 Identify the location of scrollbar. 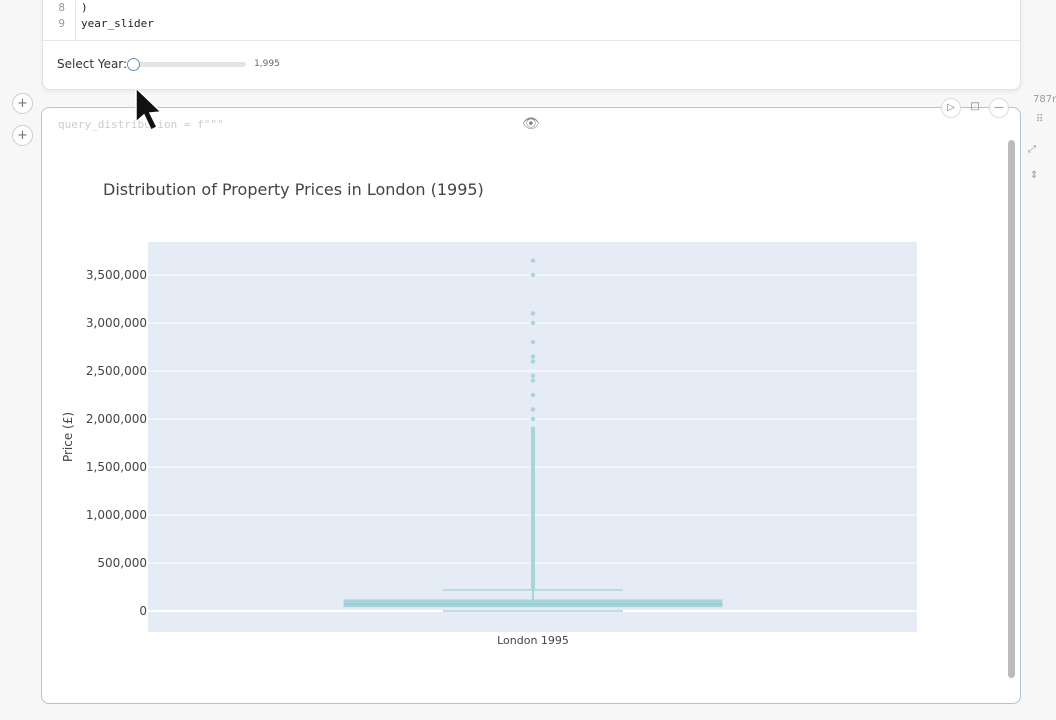
(1011, 409).